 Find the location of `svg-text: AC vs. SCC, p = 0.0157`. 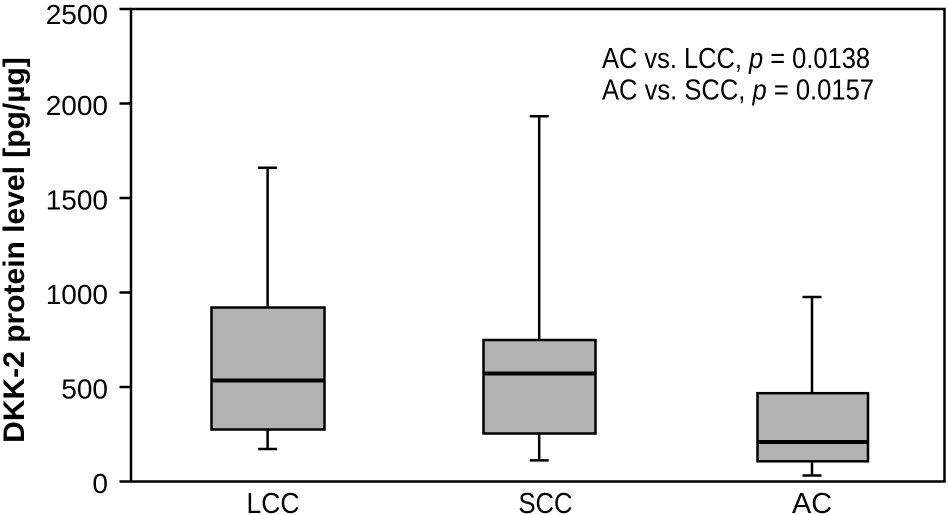

svg-text: AC vs. SCC, p = 0.0157 is located at coordinates (738, 90).